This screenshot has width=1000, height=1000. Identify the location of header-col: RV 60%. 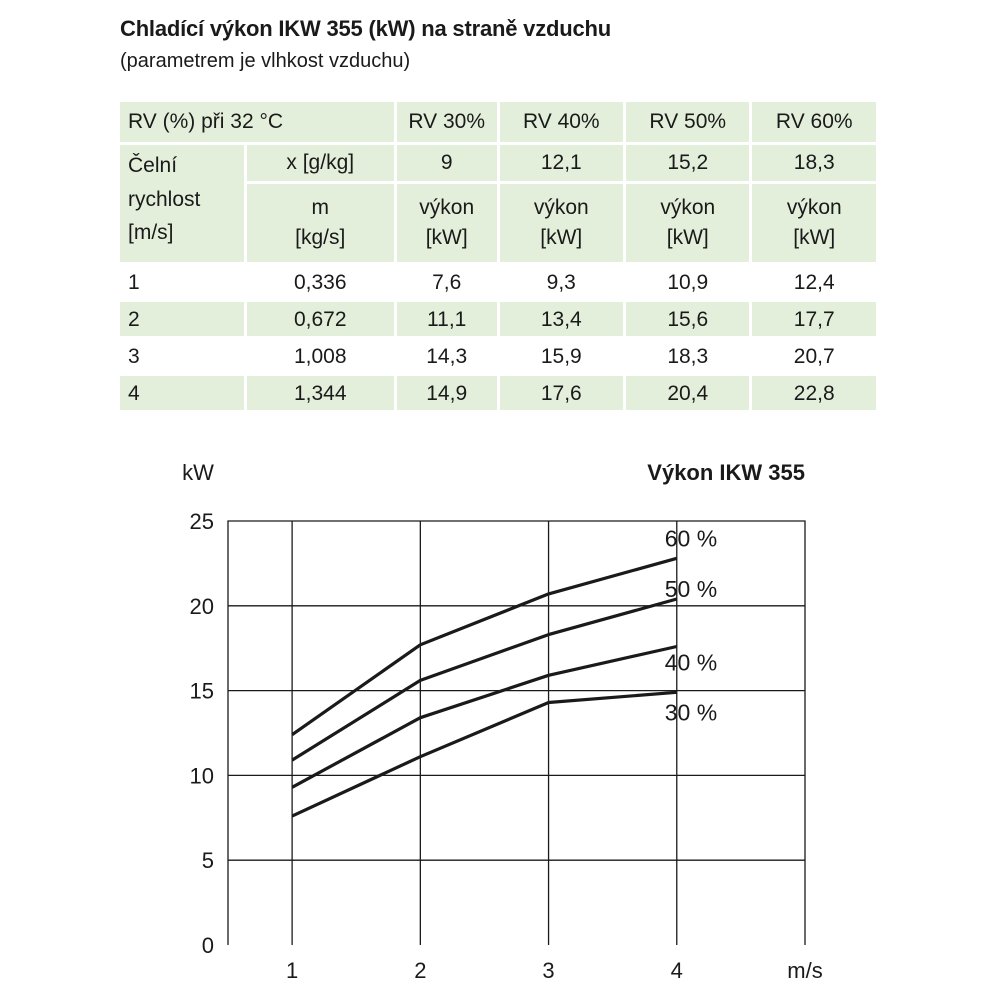
(814, 122).